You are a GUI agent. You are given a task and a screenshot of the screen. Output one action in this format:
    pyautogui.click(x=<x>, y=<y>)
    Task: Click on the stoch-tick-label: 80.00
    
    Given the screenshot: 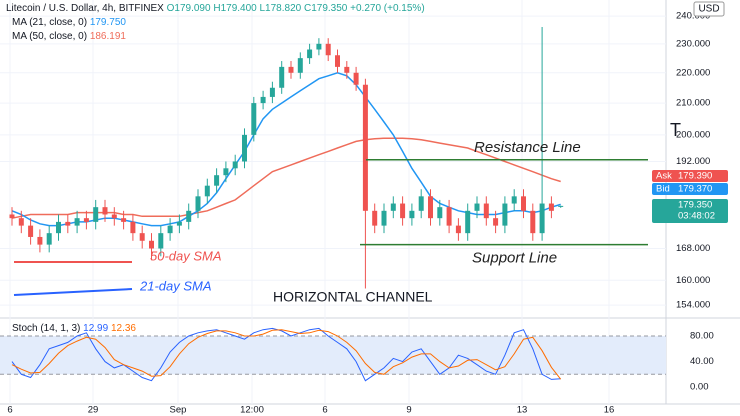 What is the action you would take?
    pyautogui.click(x=702, y=336)
    